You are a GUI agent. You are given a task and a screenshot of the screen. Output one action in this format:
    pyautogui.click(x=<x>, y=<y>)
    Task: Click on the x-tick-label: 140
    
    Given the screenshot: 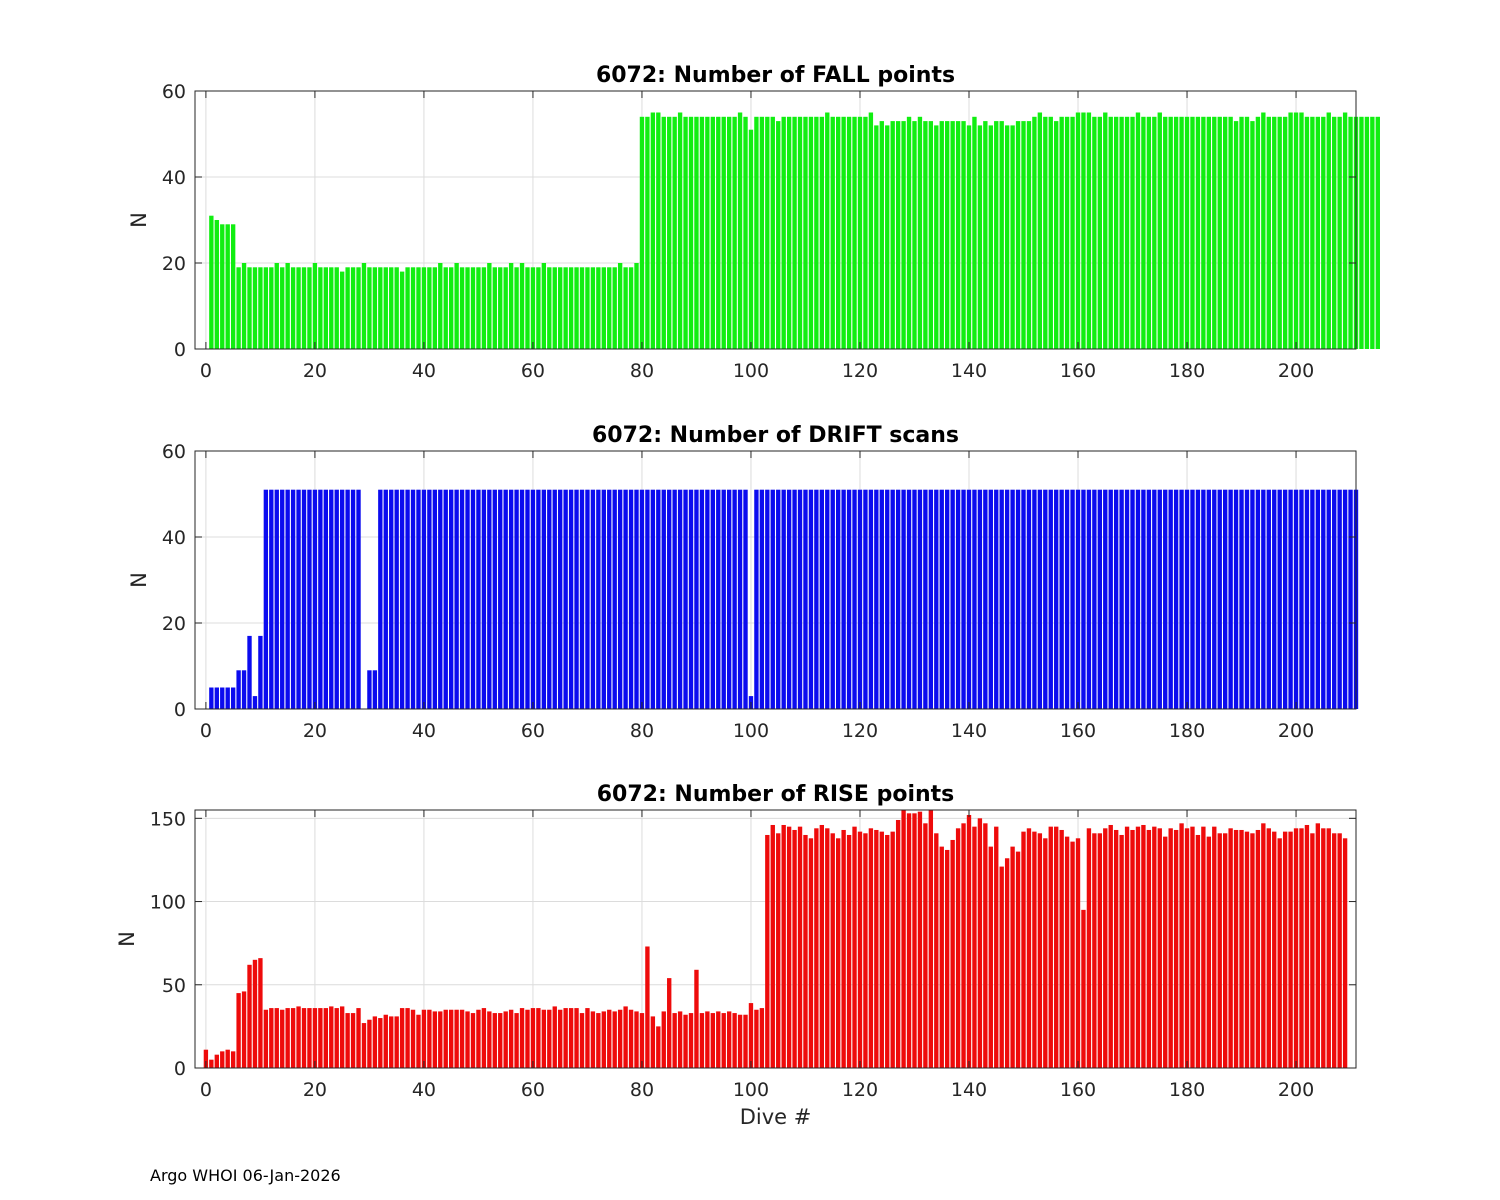 What is the action you would take?
    pyautogui.click(x=969, y=731)
    